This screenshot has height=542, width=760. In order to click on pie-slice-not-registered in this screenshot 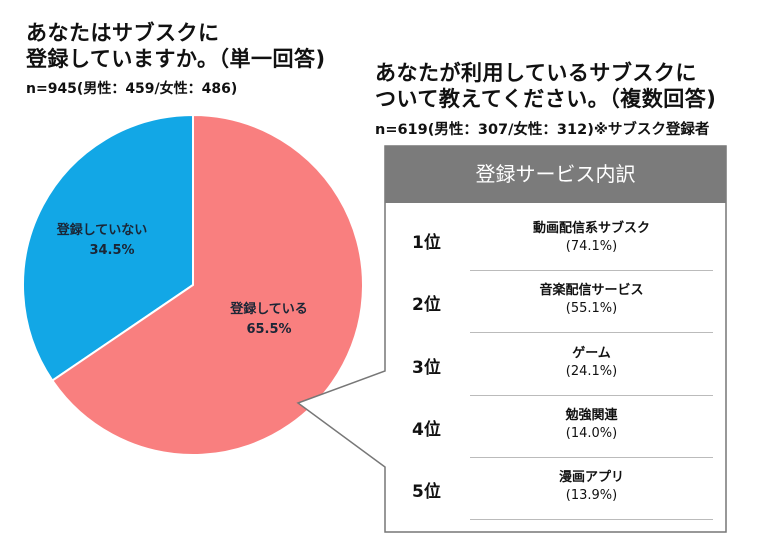, I will do `click(108, 247)`.